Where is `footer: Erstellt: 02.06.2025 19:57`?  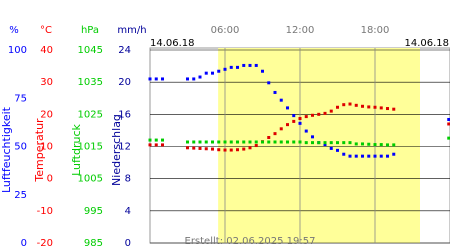 footer: Erstellt: 02.06.2025 19:57 is located at coordinates (250, 241).